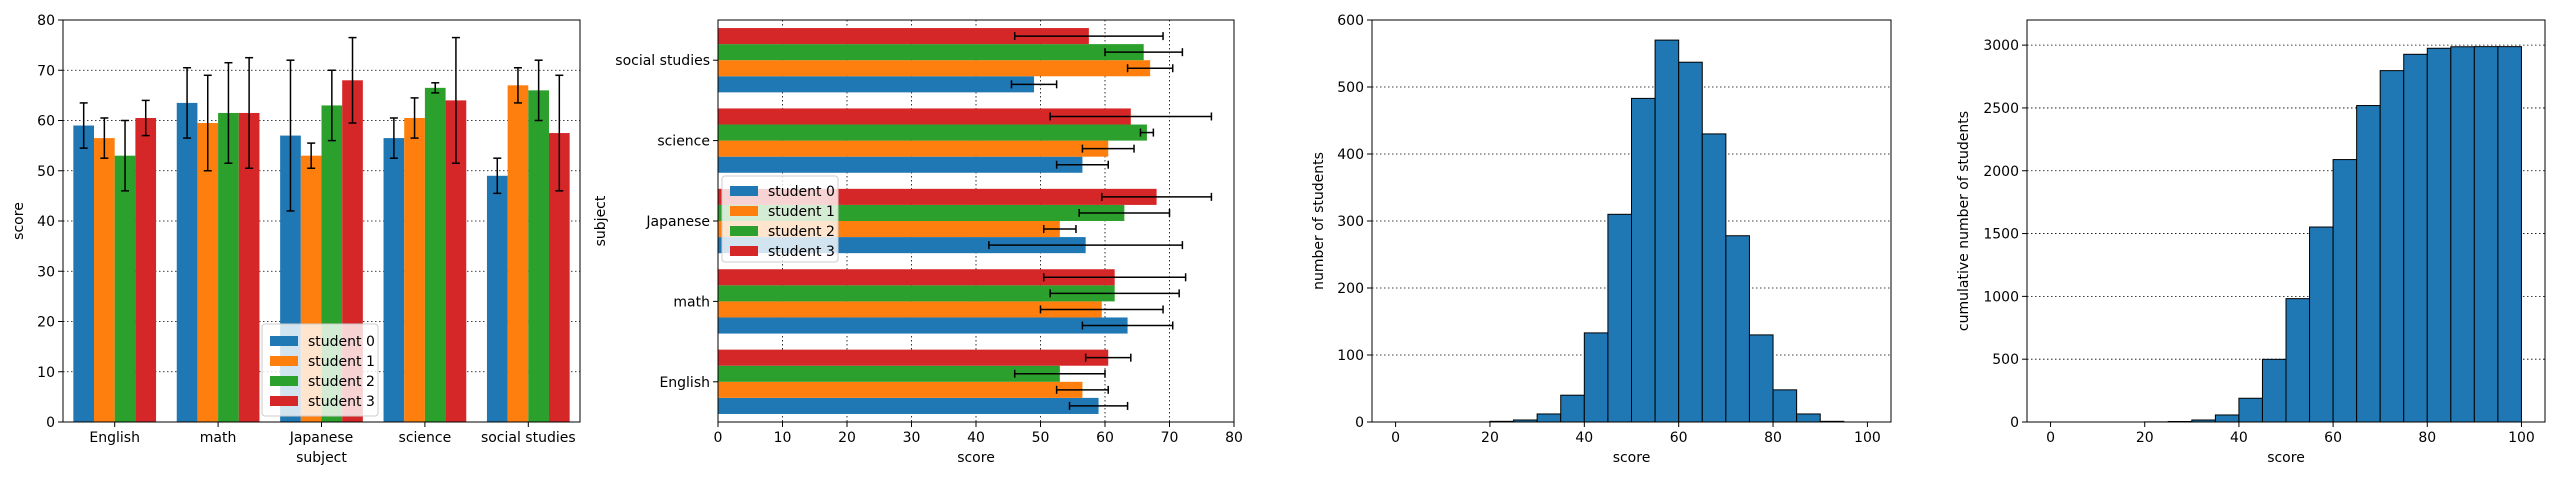 This screenshot has width=2560, height=480. What do you see at coordinates (601, 220) in the screenshot?
I see `y-axis-label: subject` at bounding box center [601, 220].